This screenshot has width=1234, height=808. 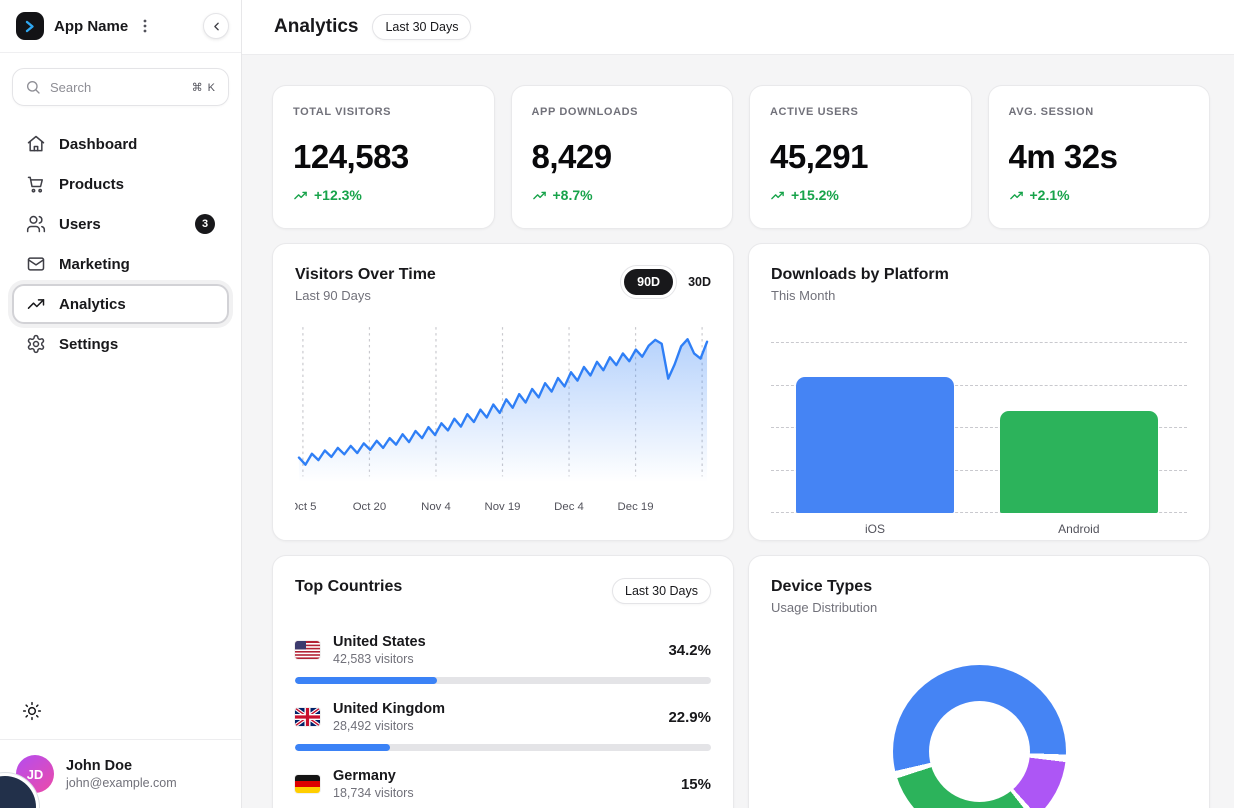 I want to click on bar-ios, so click(x=875, y=445).